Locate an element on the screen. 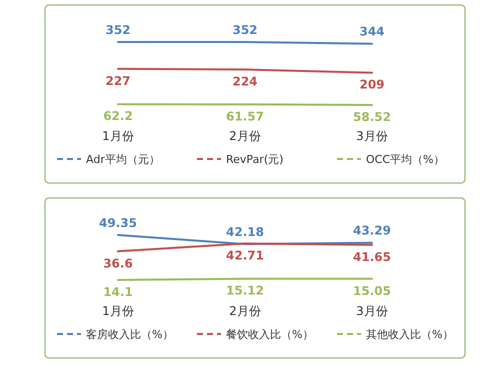  data-label: 62.2 is located at coordinates (118, 116).